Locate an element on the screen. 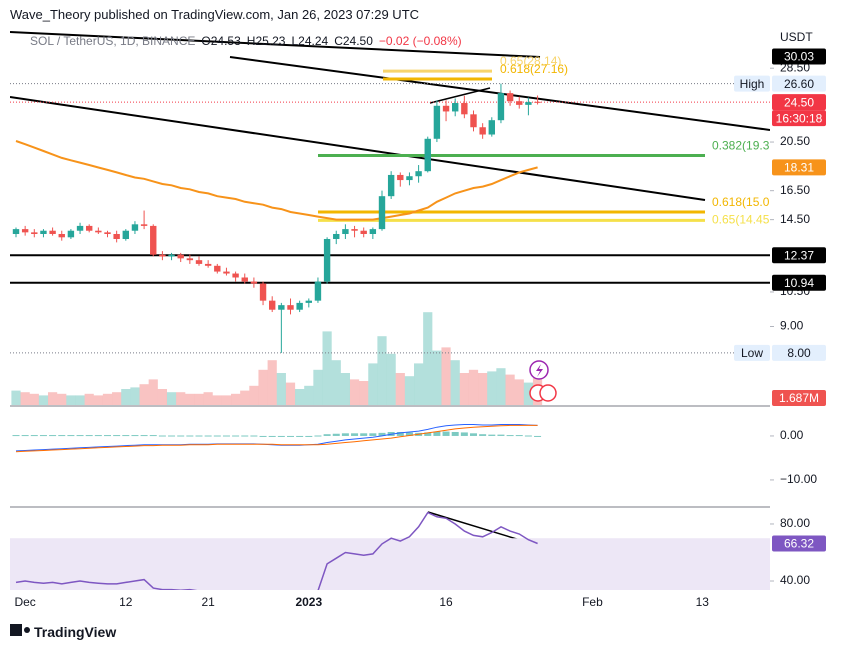  y-tick-label: 40.00 is located at coordinates (795, 580).